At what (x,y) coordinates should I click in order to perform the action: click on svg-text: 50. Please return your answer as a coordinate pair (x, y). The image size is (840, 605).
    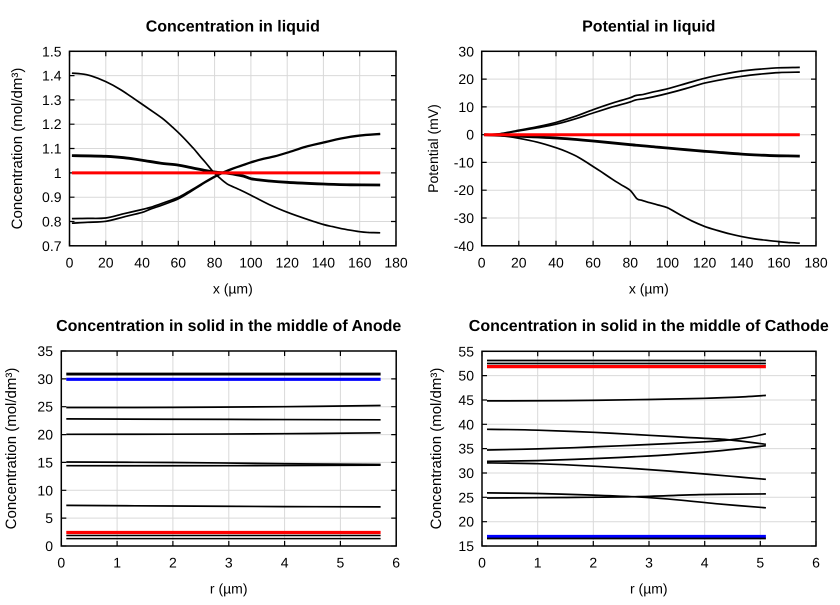
    Looking at the image, I should click on (466, 376).